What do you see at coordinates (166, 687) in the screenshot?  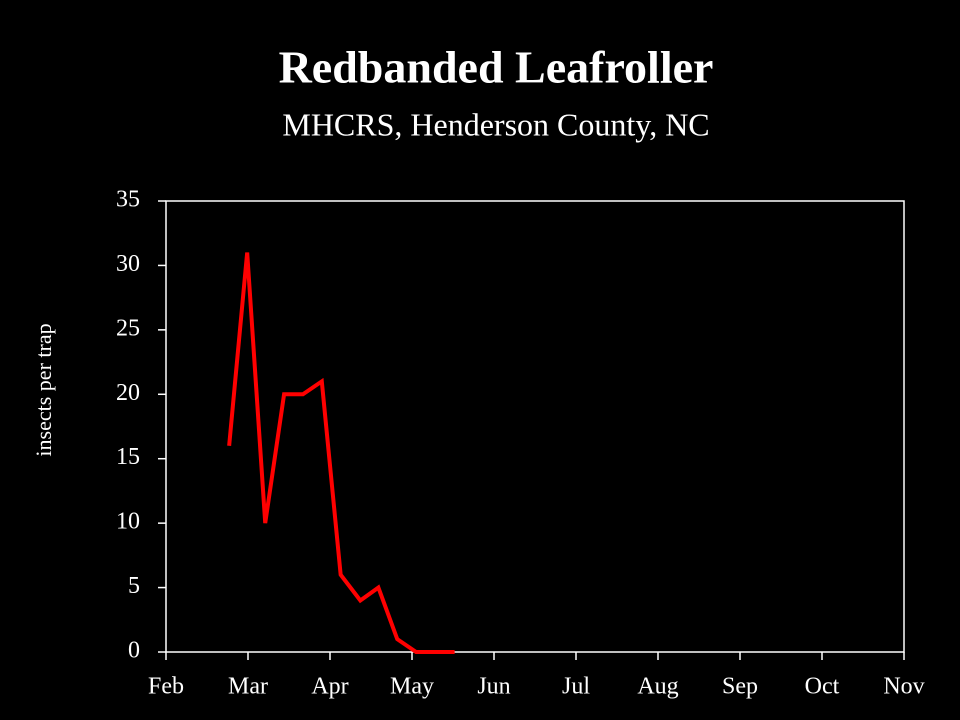 I see `x-tick-label: Feb` at bounding box center [166, 687].